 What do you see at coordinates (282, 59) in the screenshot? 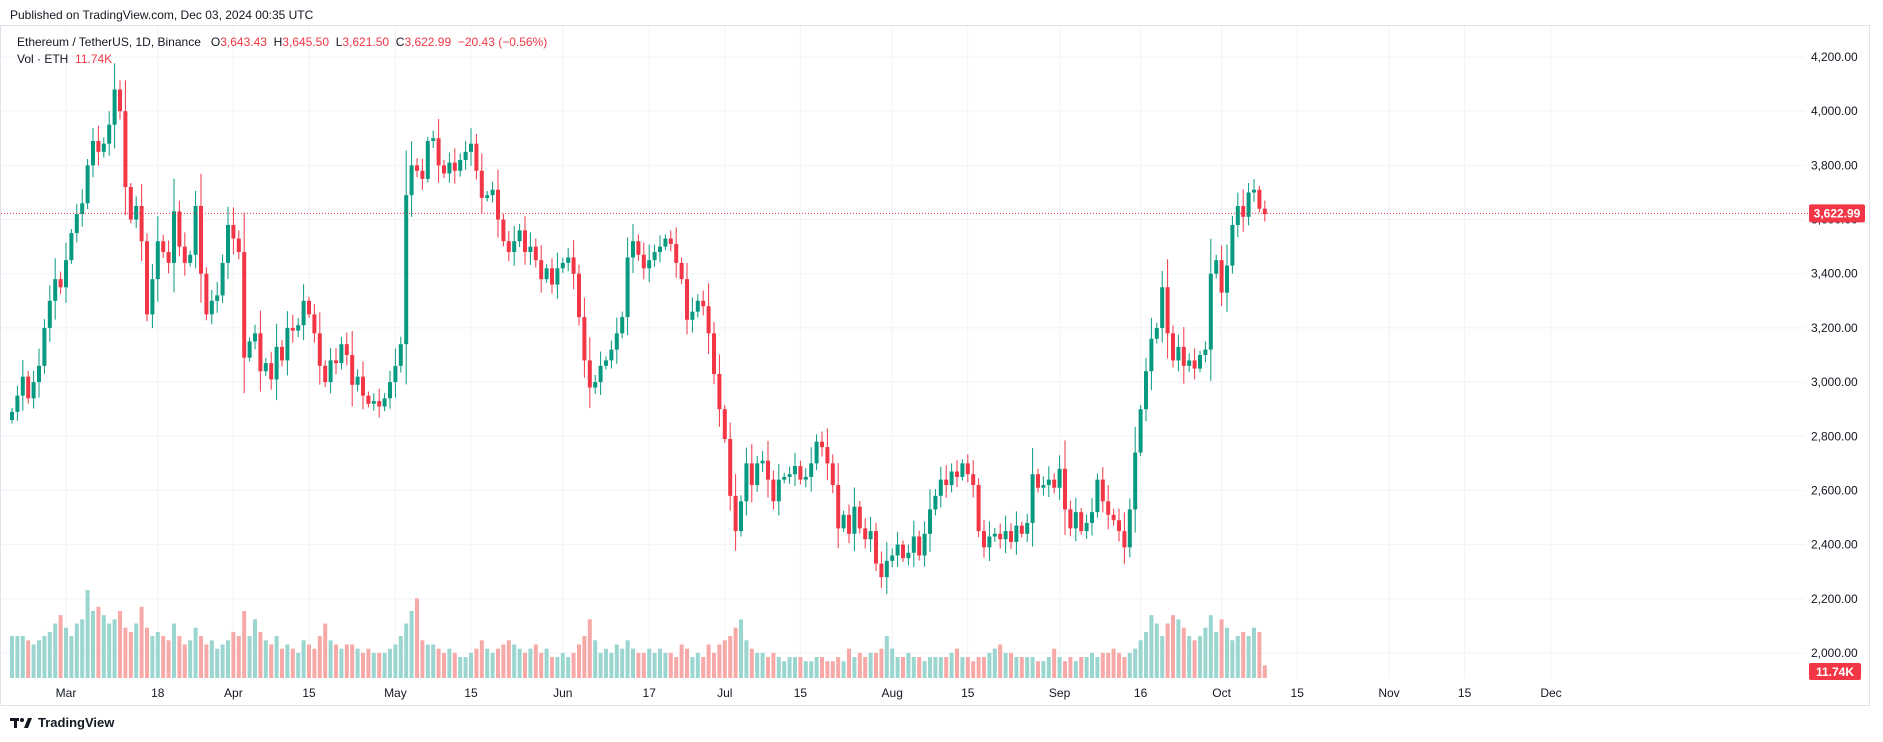
I see `volume-row: Vol · ETH 11.74K` at bounding box center [282, 59].